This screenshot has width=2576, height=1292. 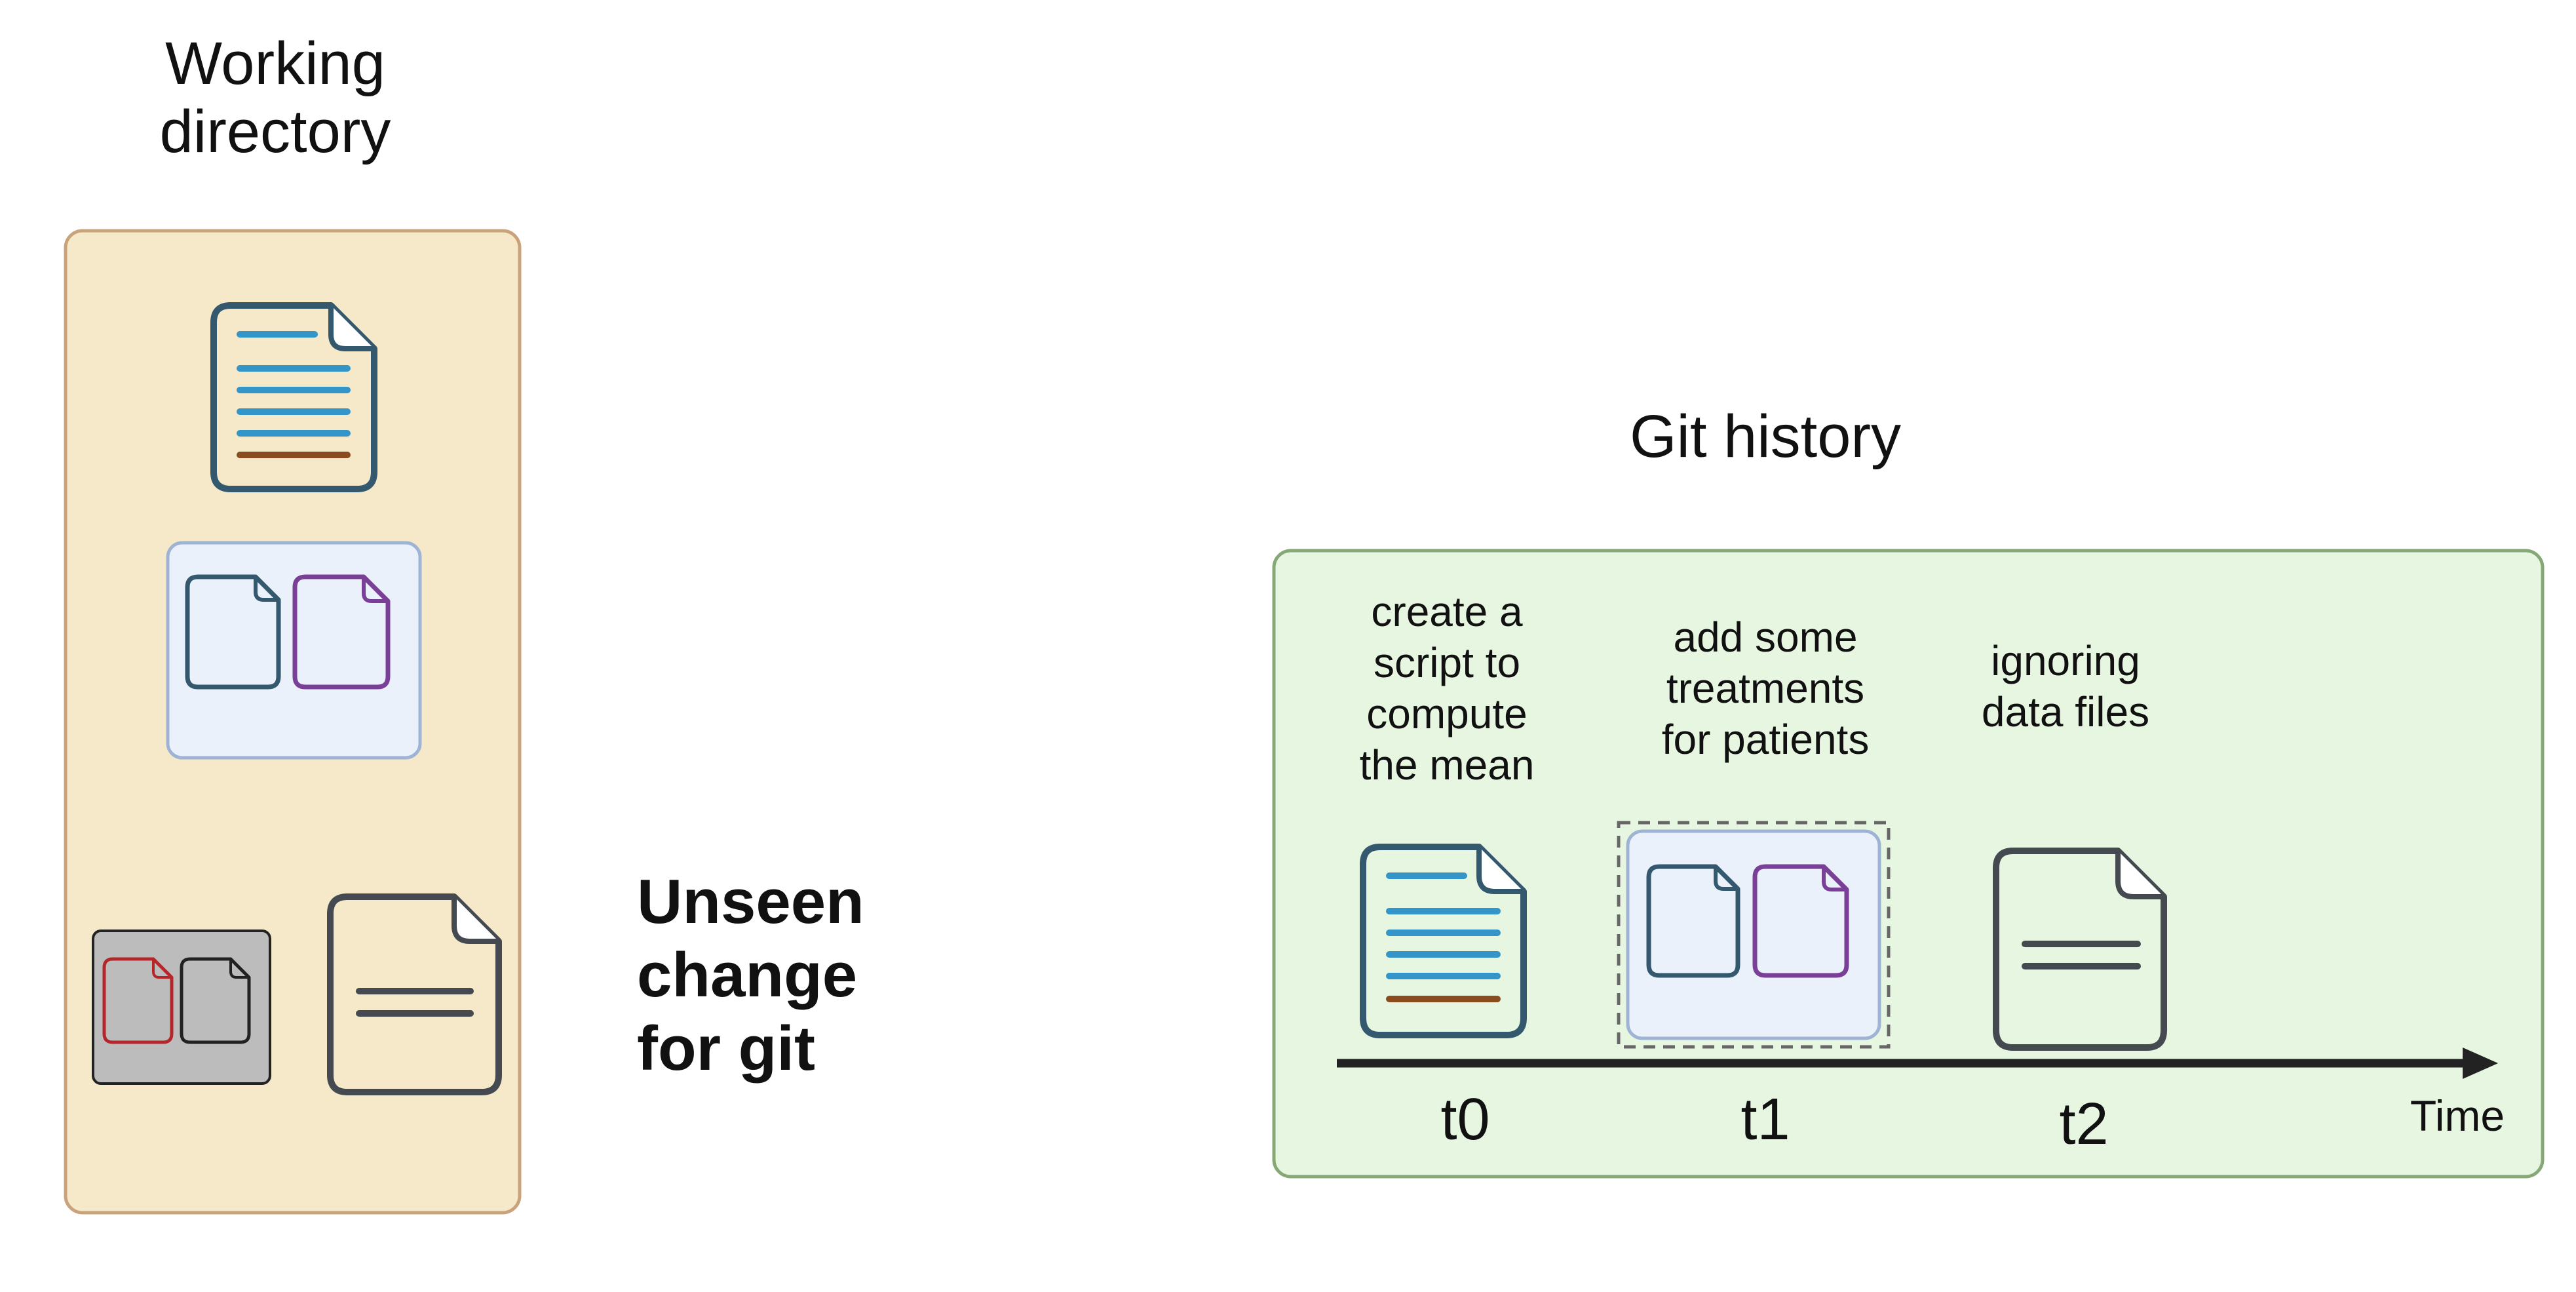 What do you see at coordinates (2065, 660) in the screenshot?
I see `commit-t2-caption-line-1: ignoring` at bounding box center [2065, 660].